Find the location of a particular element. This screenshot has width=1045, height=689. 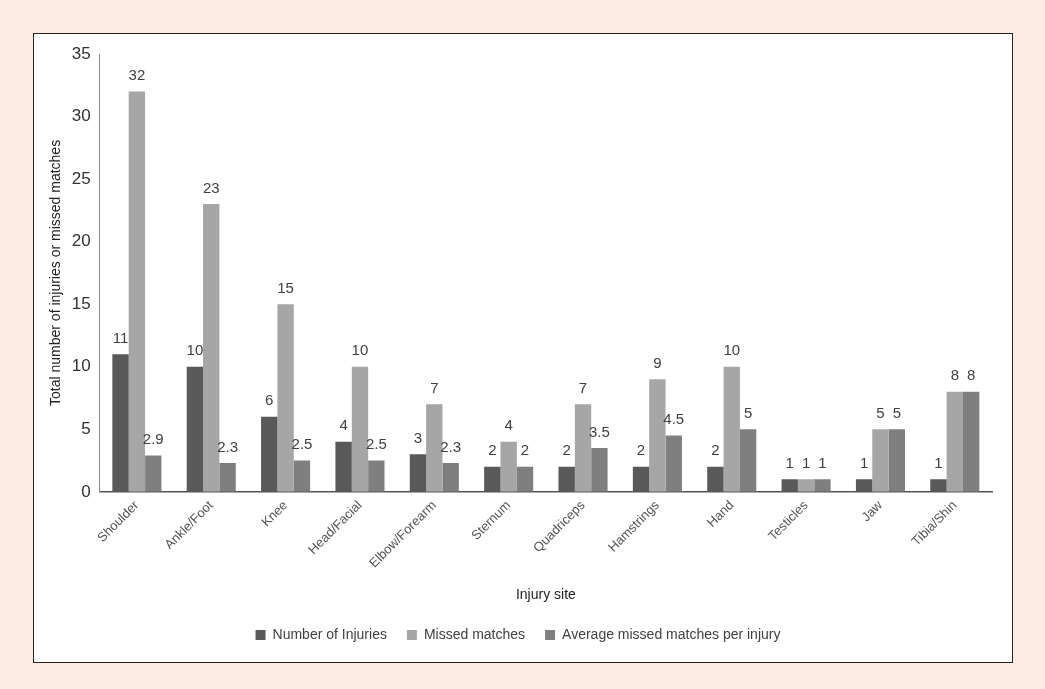

data-label: 3.5 is located at coordinates (599, 431).